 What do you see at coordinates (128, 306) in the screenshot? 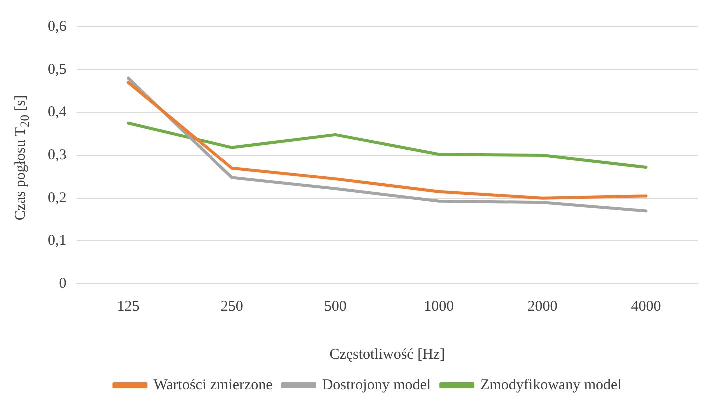
I see `x-tick-label: 125` at bounding box center [128, 306].